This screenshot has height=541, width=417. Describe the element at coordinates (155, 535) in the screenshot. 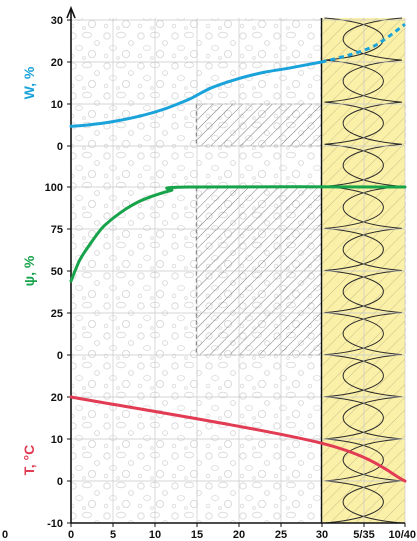

I see `xtick-label: 10` at that location.